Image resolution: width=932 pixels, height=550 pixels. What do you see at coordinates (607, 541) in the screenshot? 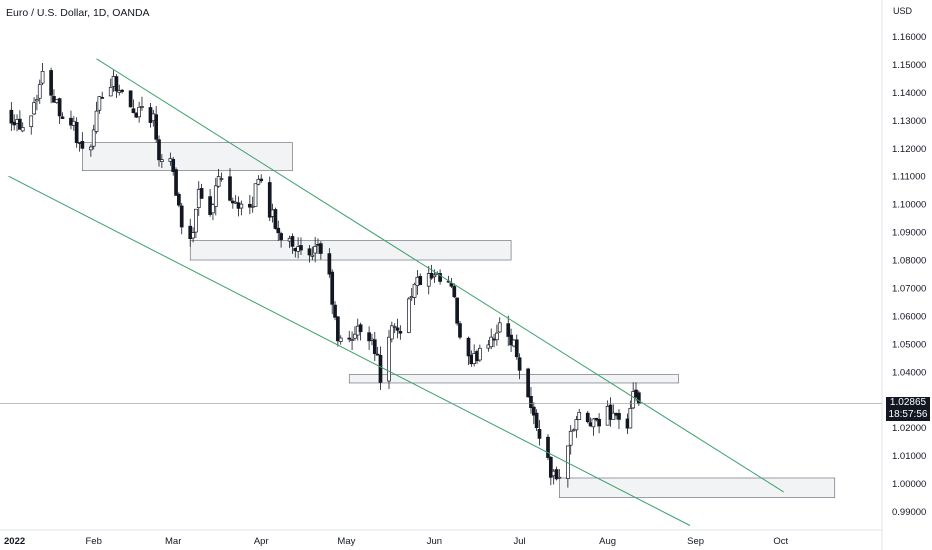
I see `time-tick-label: Aug` at bounding box center [607, 541].